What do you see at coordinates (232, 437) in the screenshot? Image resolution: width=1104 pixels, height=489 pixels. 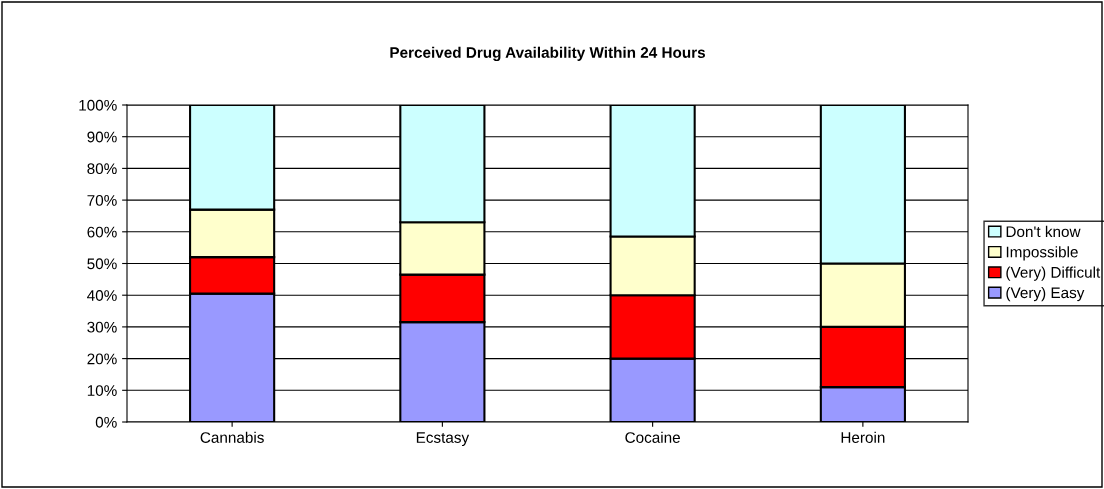 I see `x-tick-label: Cannabis` at bounding box center [232, 437].